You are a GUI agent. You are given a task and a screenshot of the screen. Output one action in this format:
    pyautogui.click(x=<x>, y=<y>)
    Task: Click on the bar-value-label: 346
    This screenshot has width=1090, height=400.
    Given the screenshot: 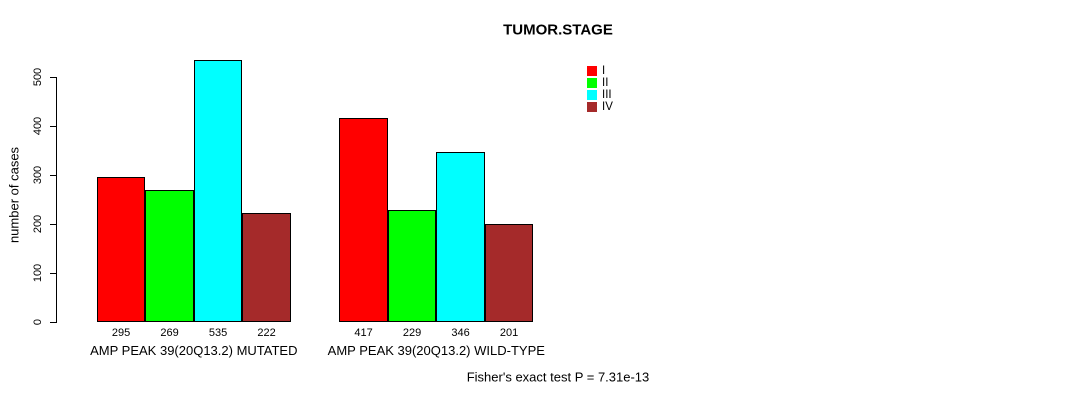 What is the action you would take?
    pyautogui.click(x=460, y=333)
    